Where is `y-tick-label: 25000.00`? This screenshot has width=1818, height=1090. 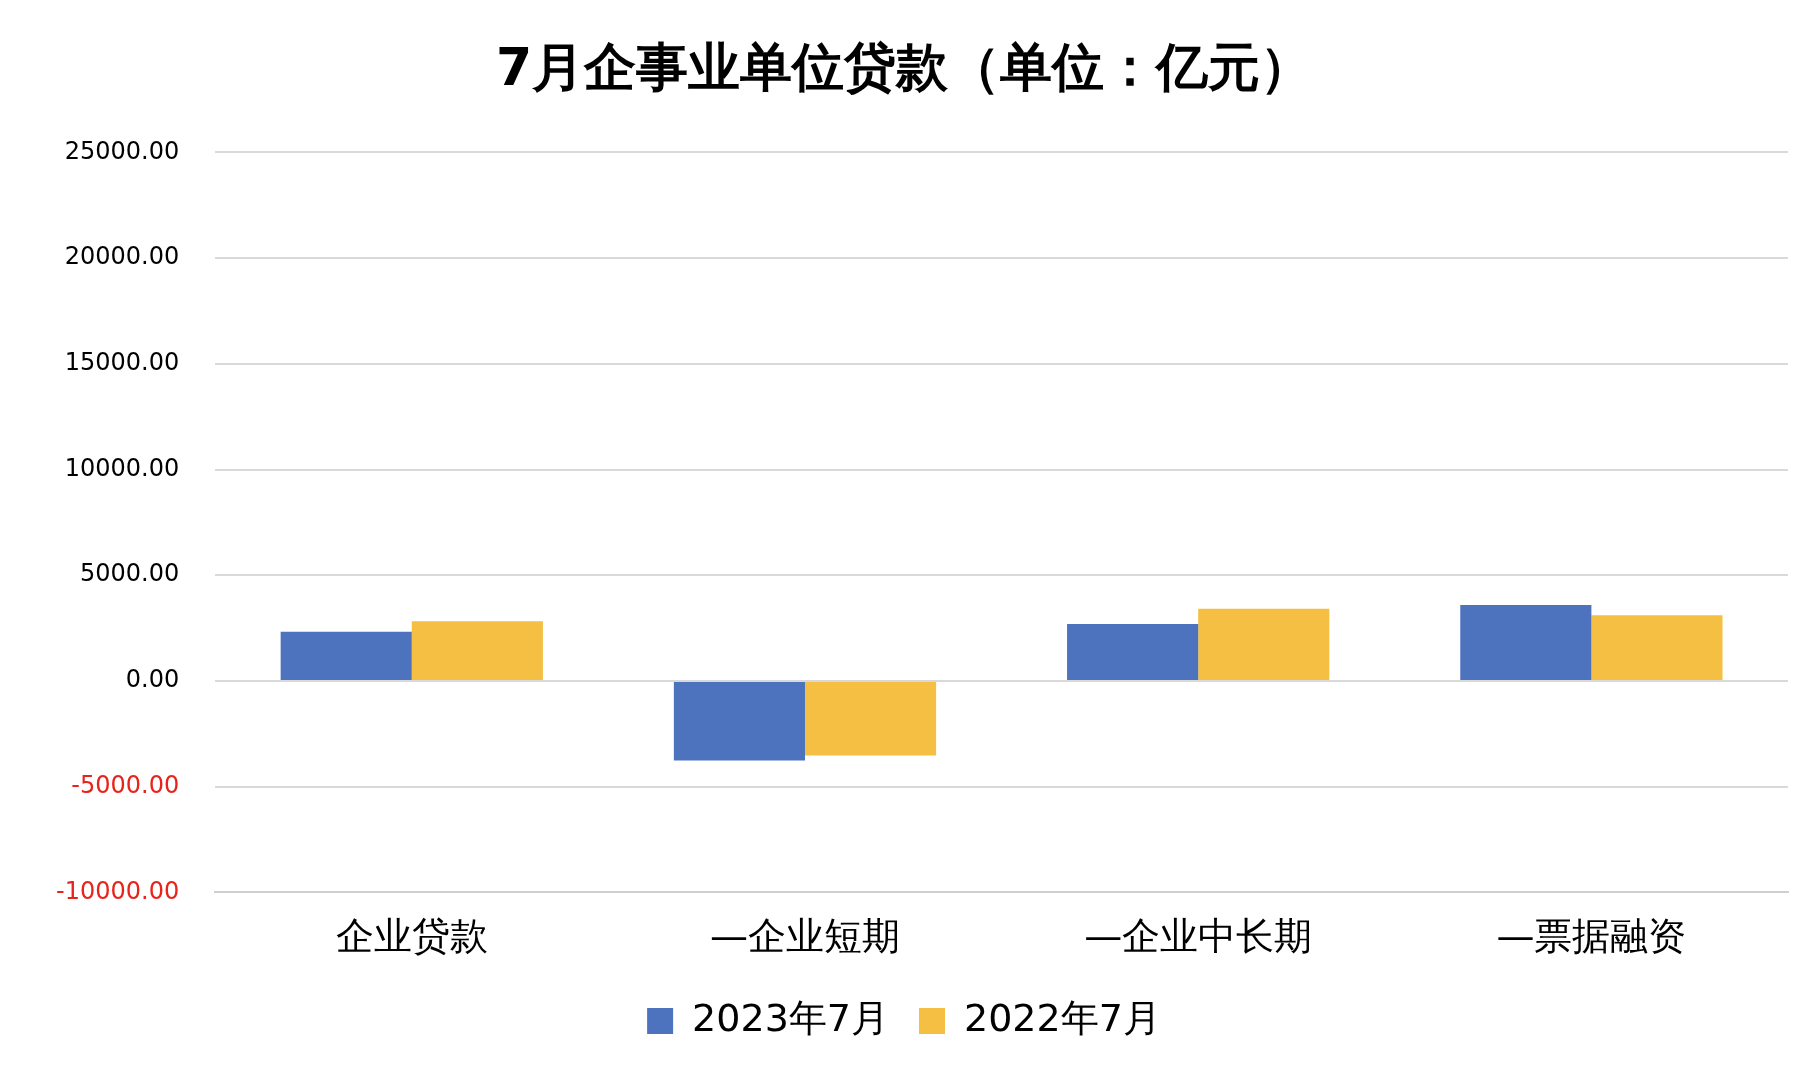
y-tick-label: 25000.00 is located at coordinates (122, 150).